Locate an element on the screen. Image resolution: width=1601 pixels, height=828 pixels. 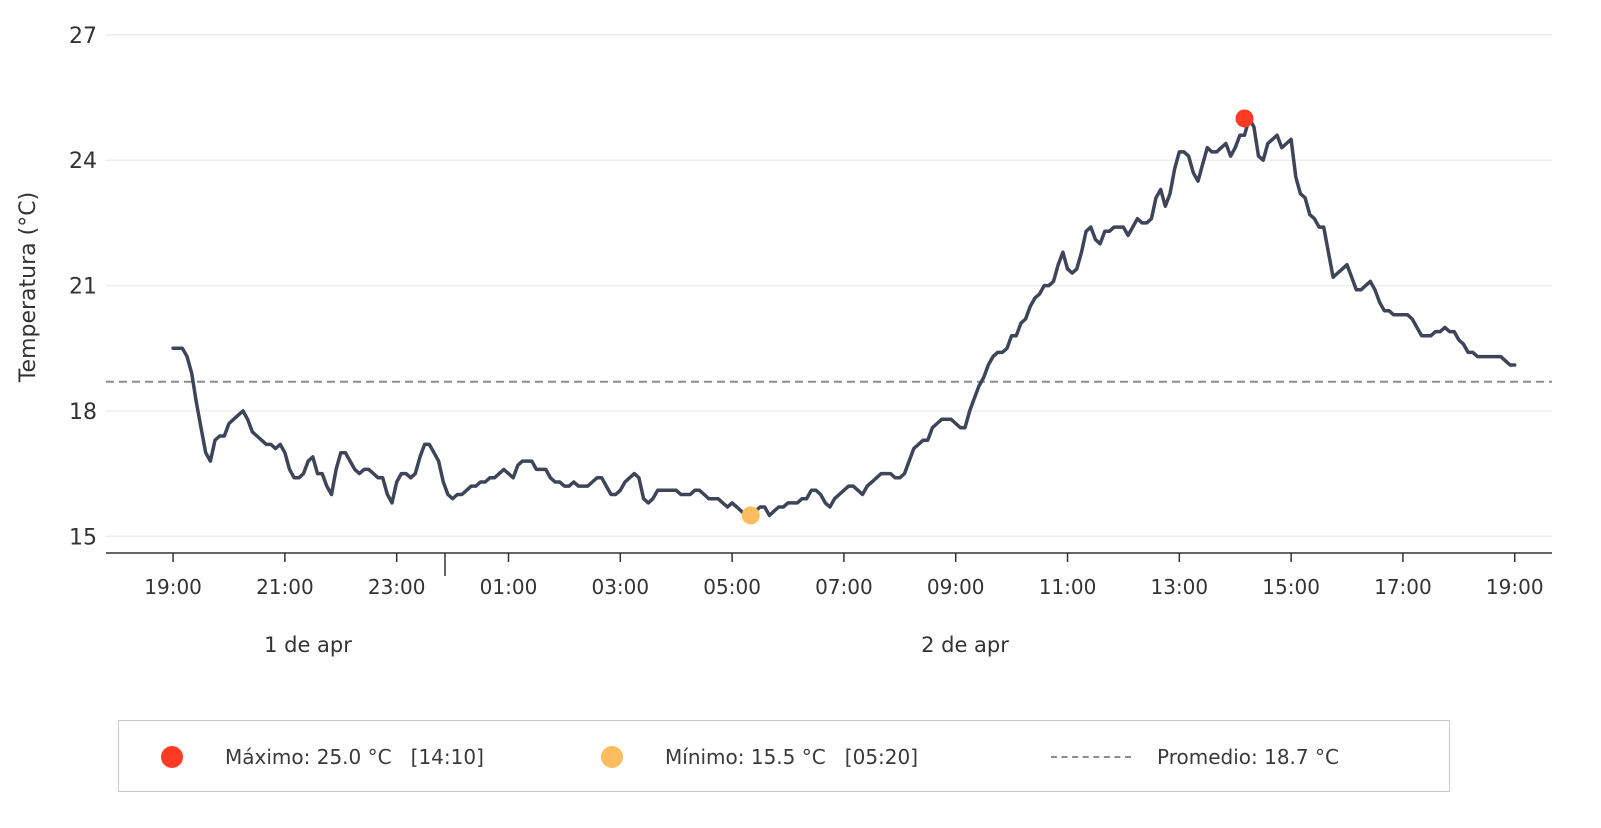
dashed-line-icon is located at coordinates (1091, 757).